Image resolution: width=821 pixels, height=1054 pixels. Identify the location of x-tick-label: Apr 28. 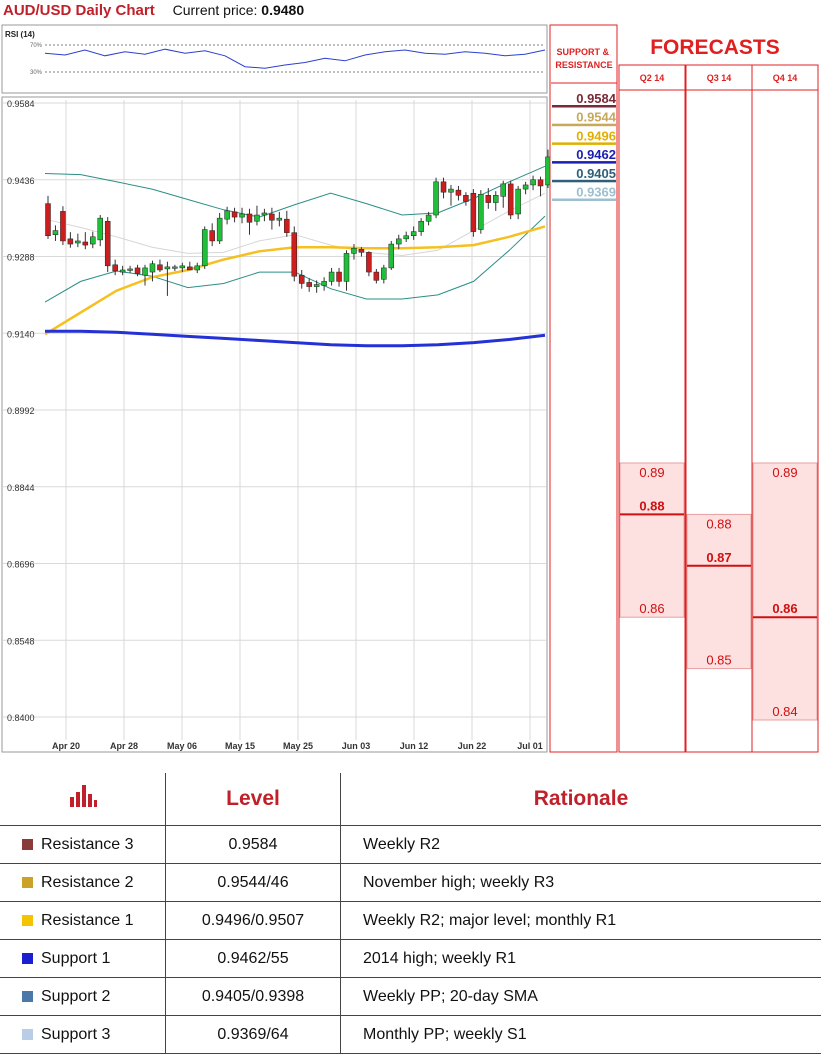
(124, 746).